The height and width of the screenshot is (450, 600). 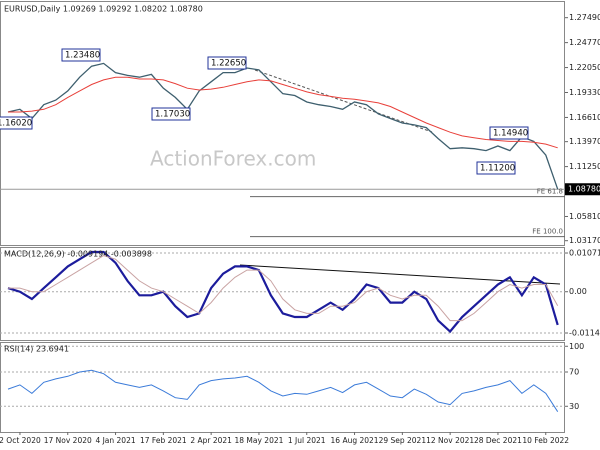 What do you see at coordinates (258, 440) in the screenshot?
I see `x-tick-label: 18 May 2021` at bounding box center [258, 440].